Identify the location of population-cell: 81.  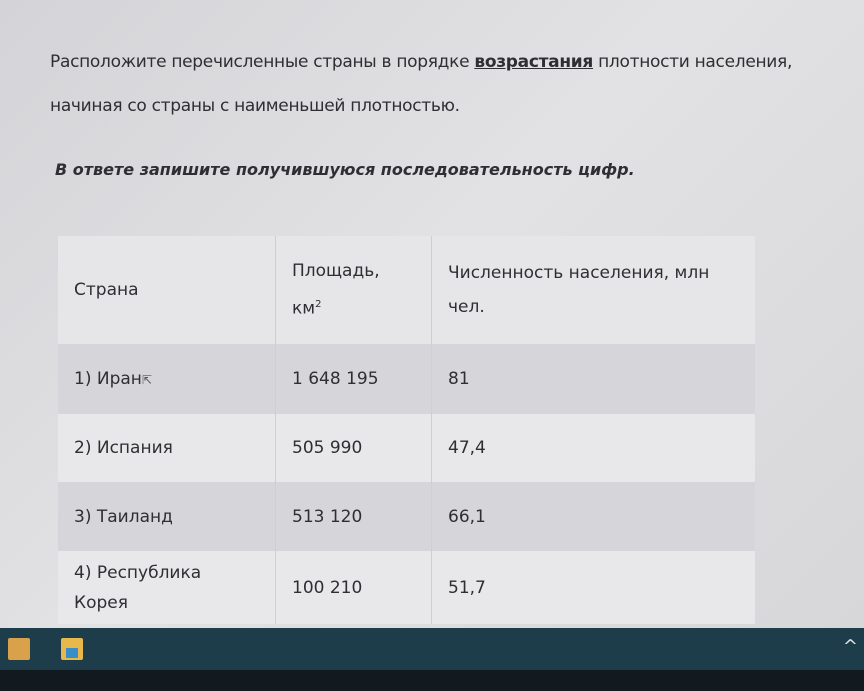
(459, 379).